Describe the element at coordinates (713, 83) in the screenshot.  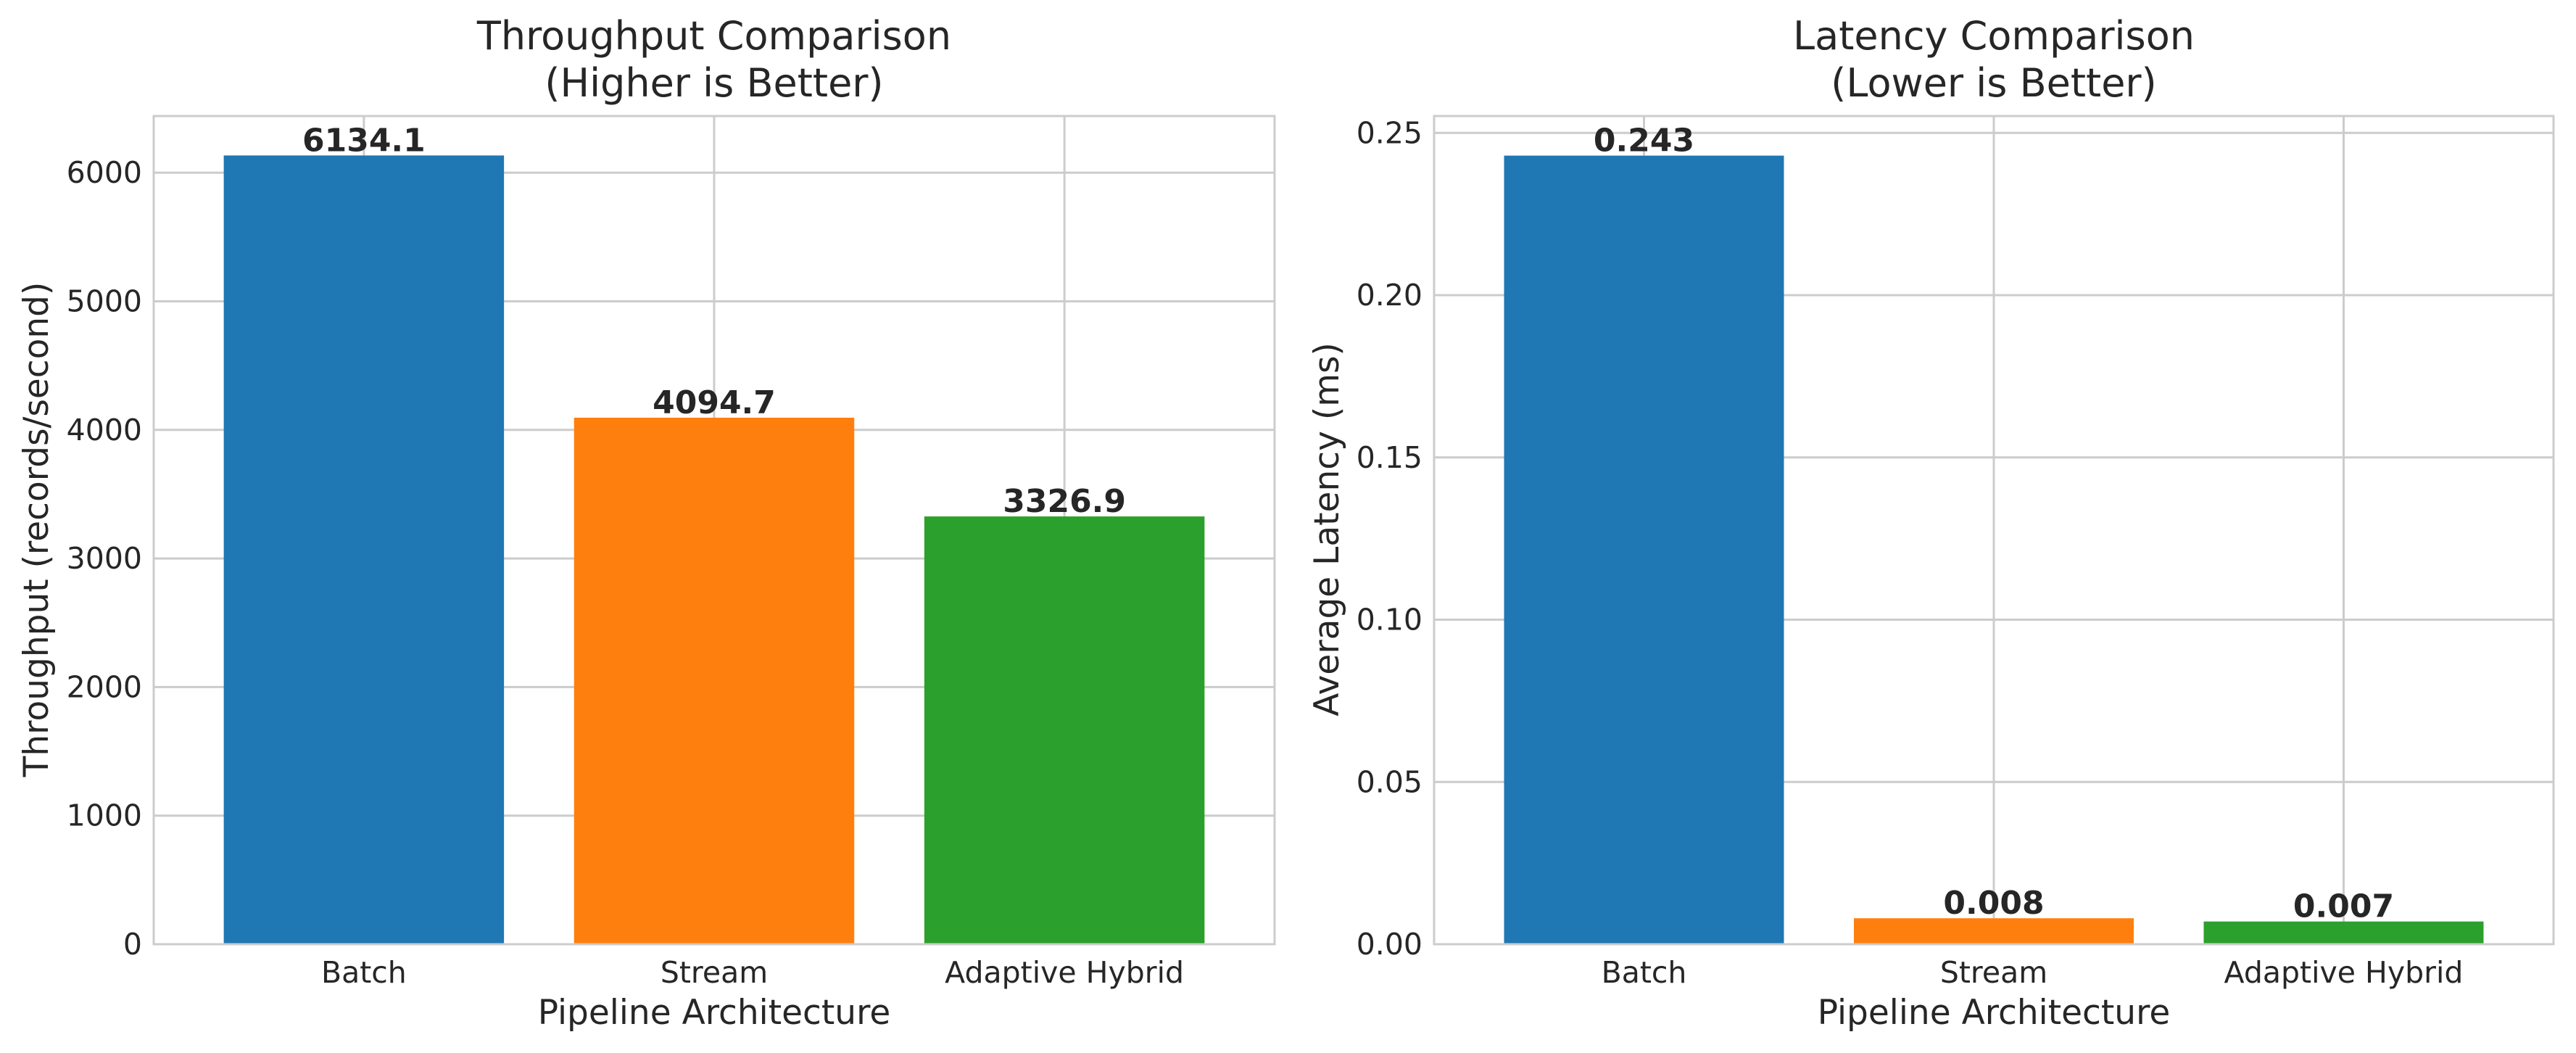
I see `throughput-title-line2: (Higher is Better)` at that location.